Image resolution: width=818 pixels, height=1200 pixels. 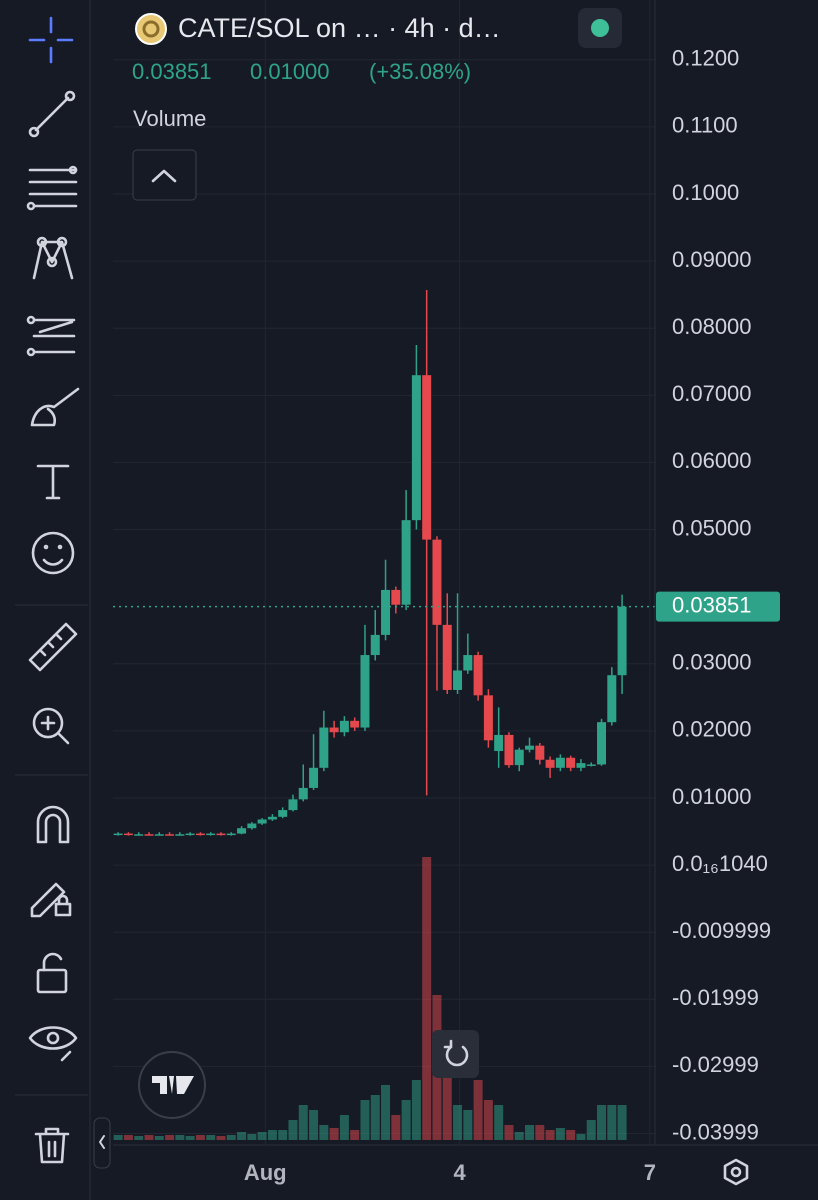 What do you see at coordinates (53, 482) in the screenshot?
I see `text-tool` at bounding box center [53, 482].